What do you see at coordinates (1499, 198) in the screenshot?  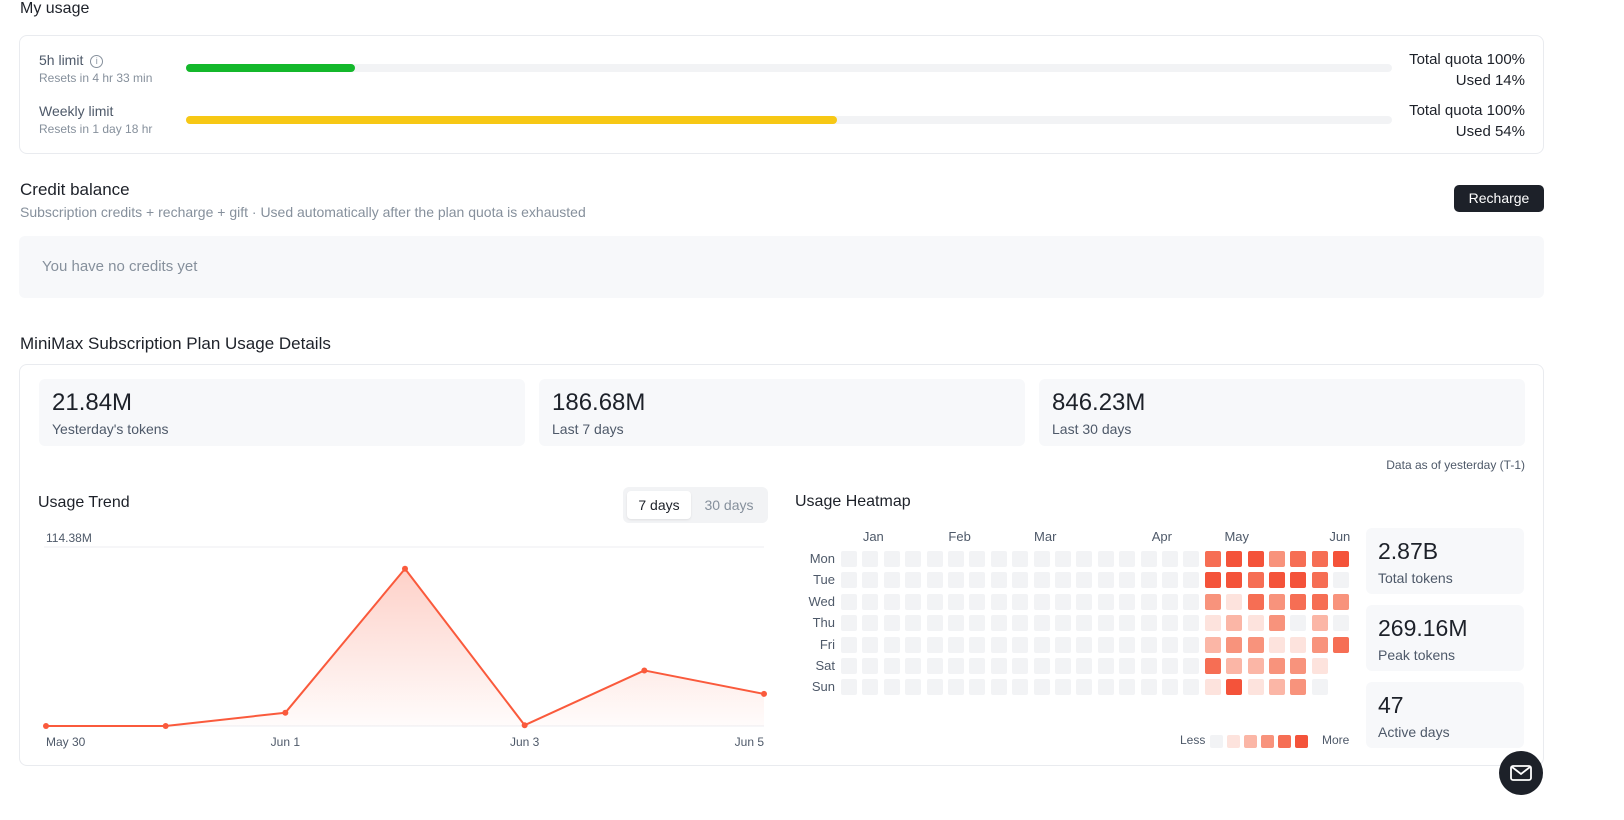 I see `recharge-button: Recharge` at bounding box center [1499, 198].